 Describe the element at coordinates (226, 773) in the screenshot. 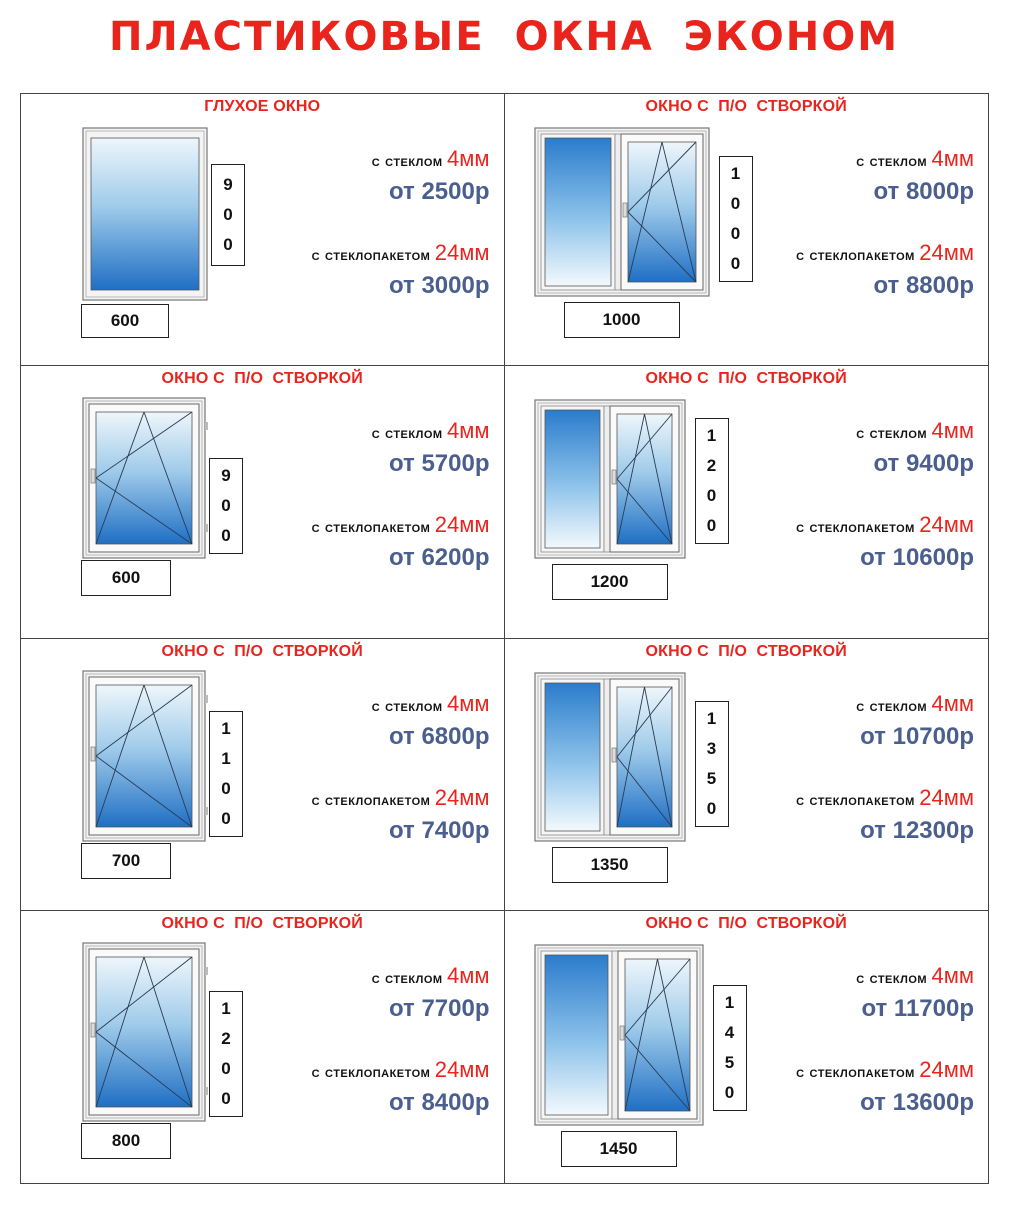

I see `height-label: 1 1 0 0` at that location.